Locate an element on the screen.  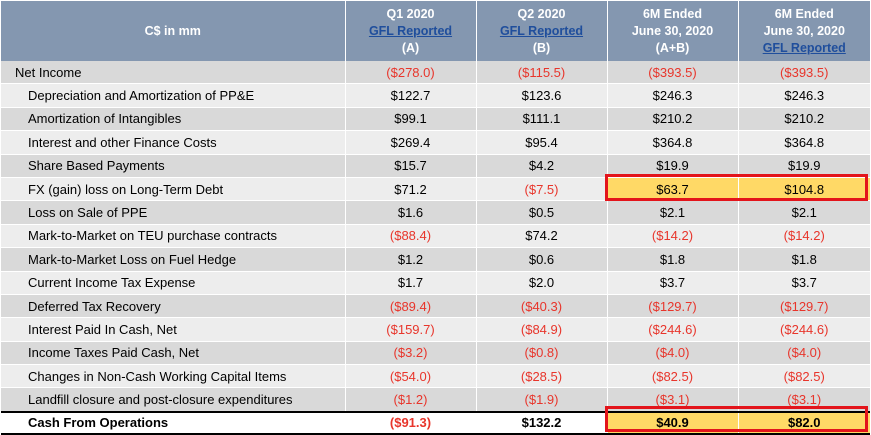
row-label: Interest Paid In Cash, Net is located at coordinates (173, 329).